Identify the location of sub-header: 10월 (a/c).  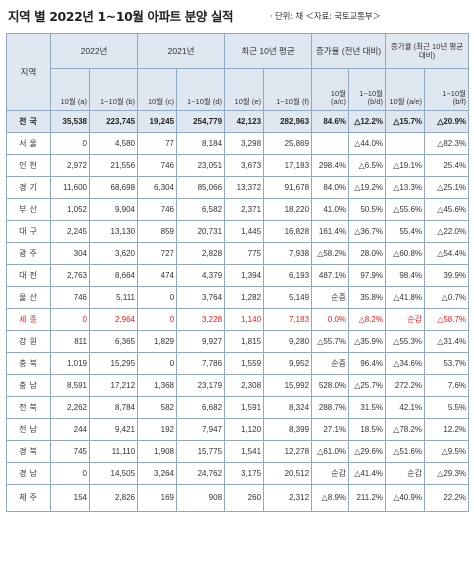
(330, 89).